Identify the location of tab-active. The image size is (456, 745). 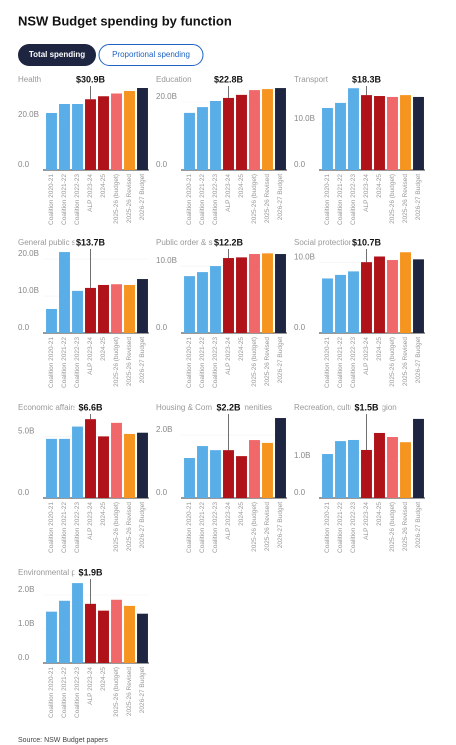
(57, 55).